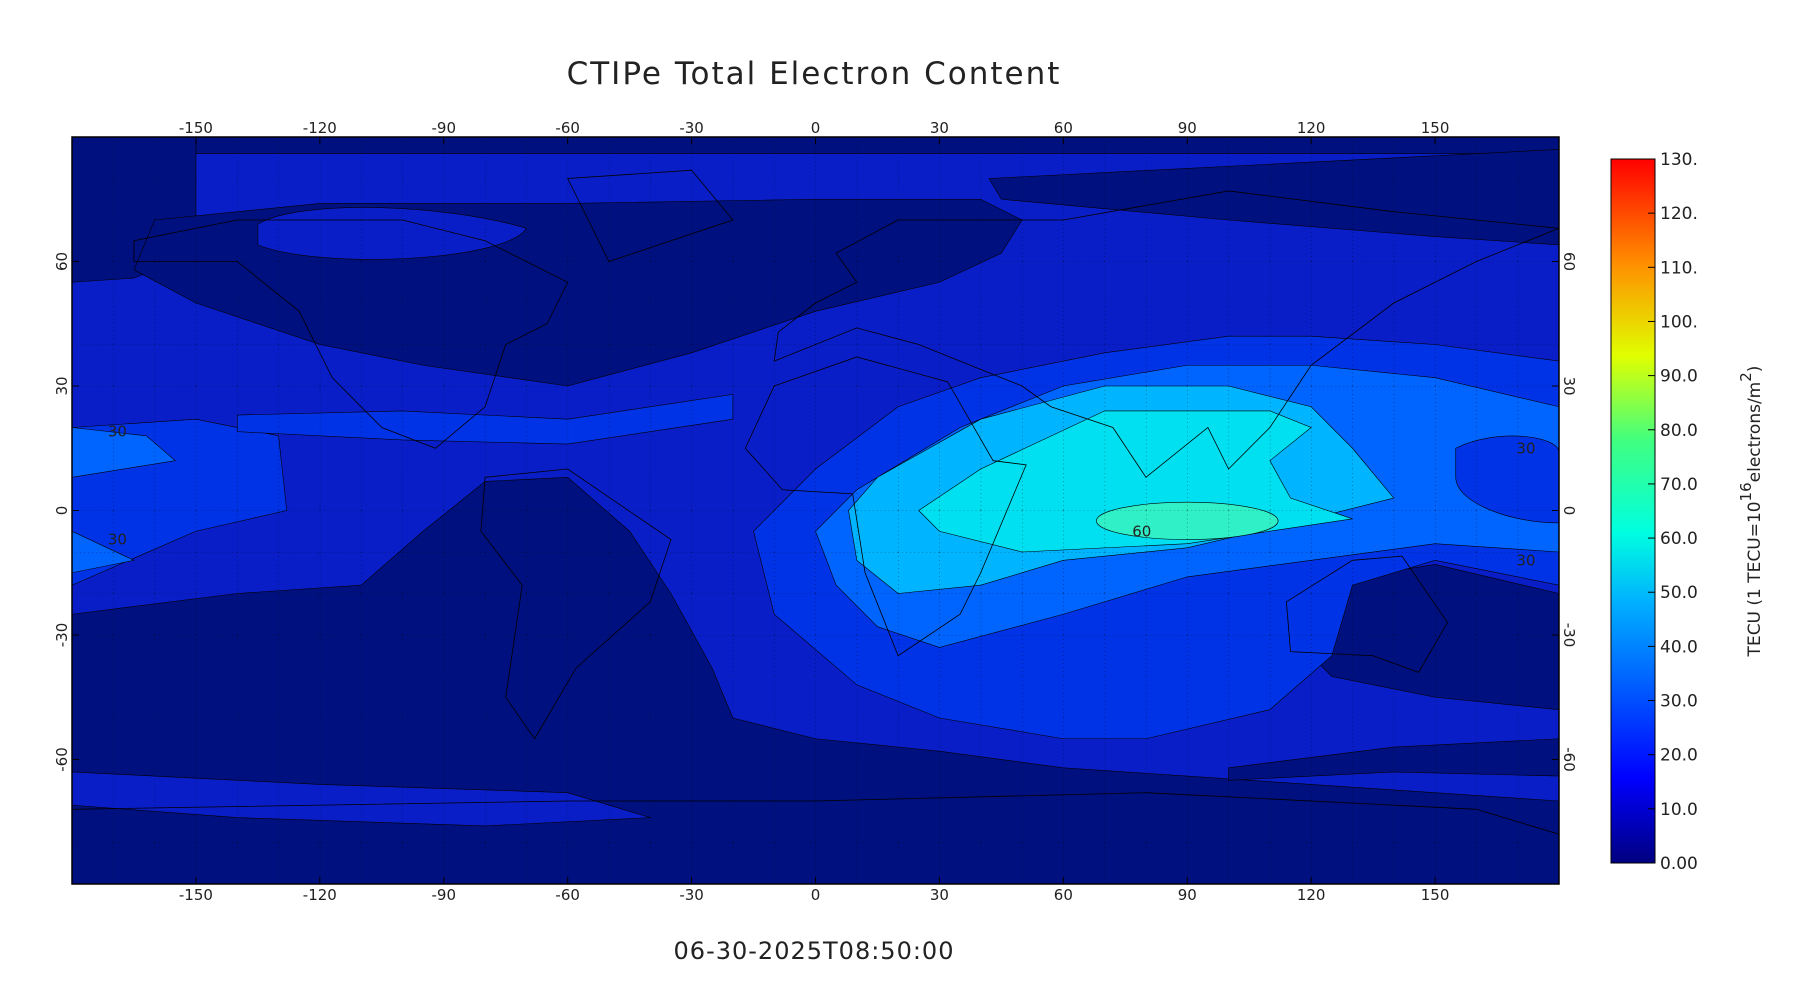  I want to click on colorbar-tick-label: 110., so click(1679, 268).